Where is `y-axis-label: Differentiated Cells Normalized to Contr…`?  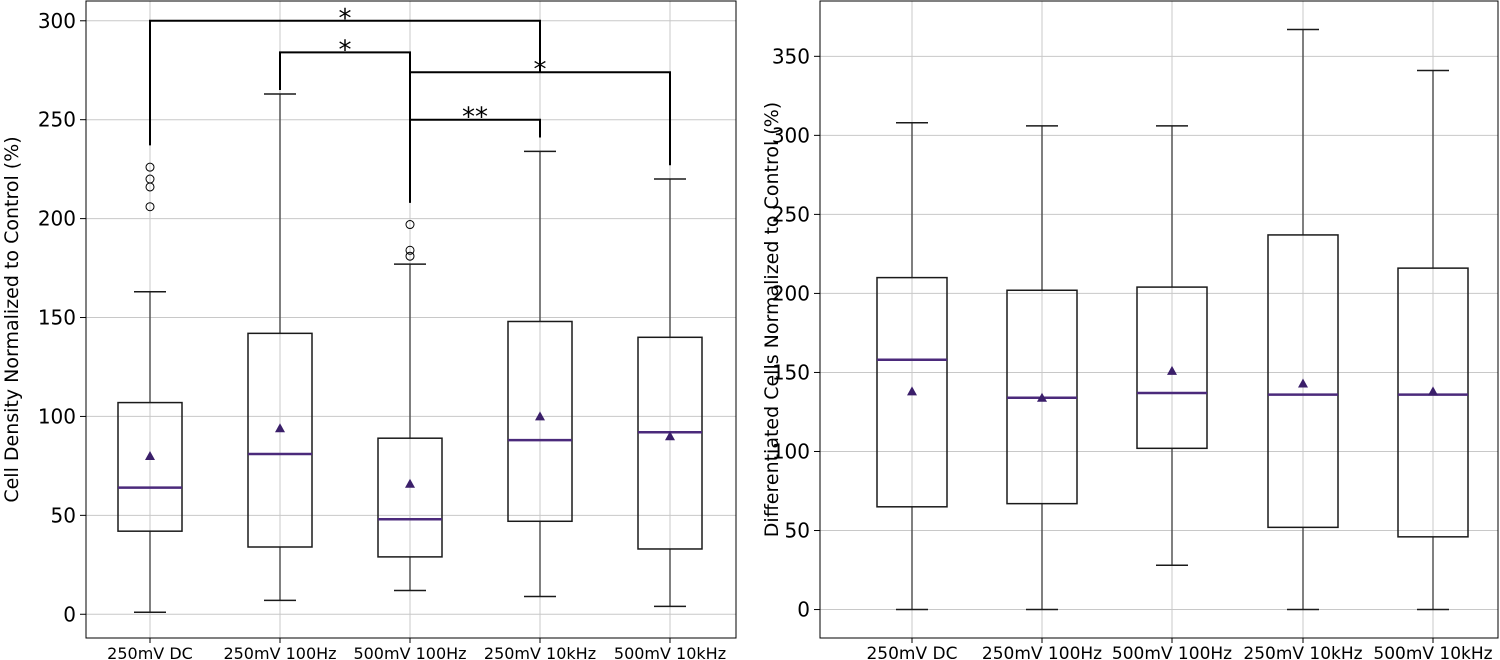 y-axis-label: Differentiated Cells Normalized to Contr… is located at coordinates (772, 319).